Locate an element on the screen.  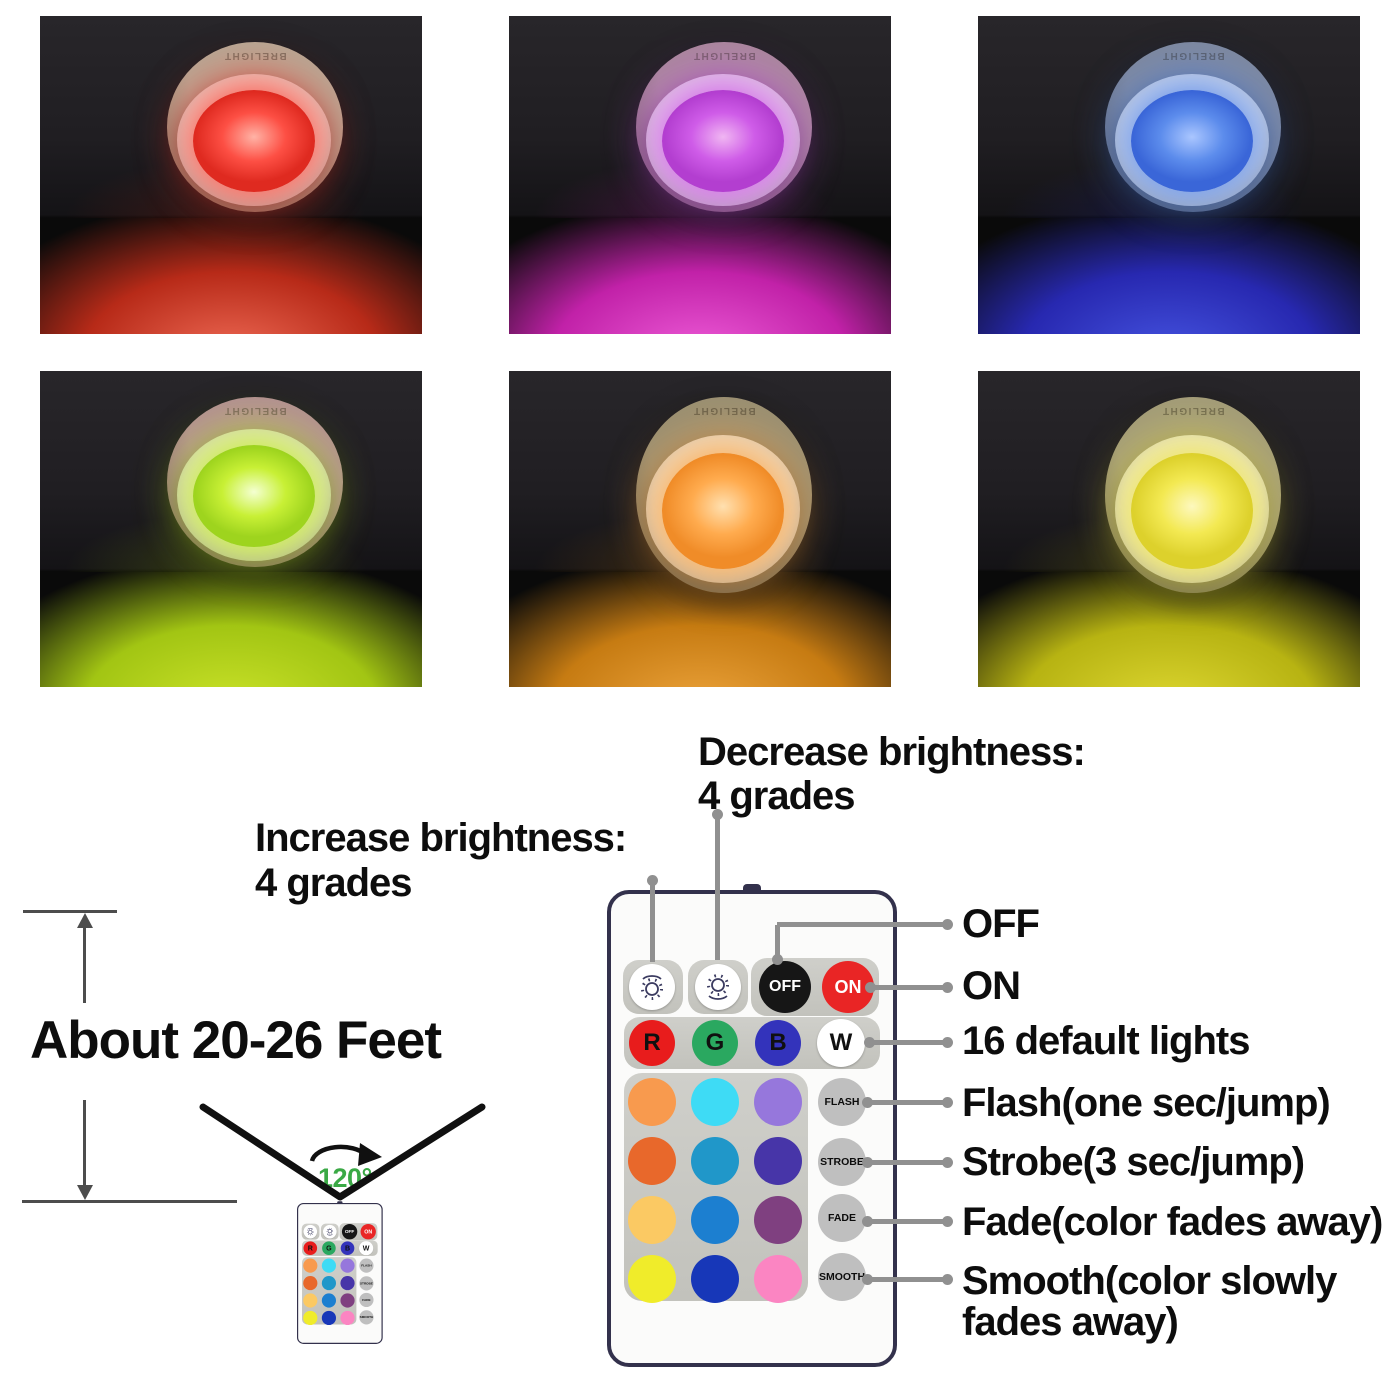
measure-arrowhead-down is located at coordinates (85, 1192).